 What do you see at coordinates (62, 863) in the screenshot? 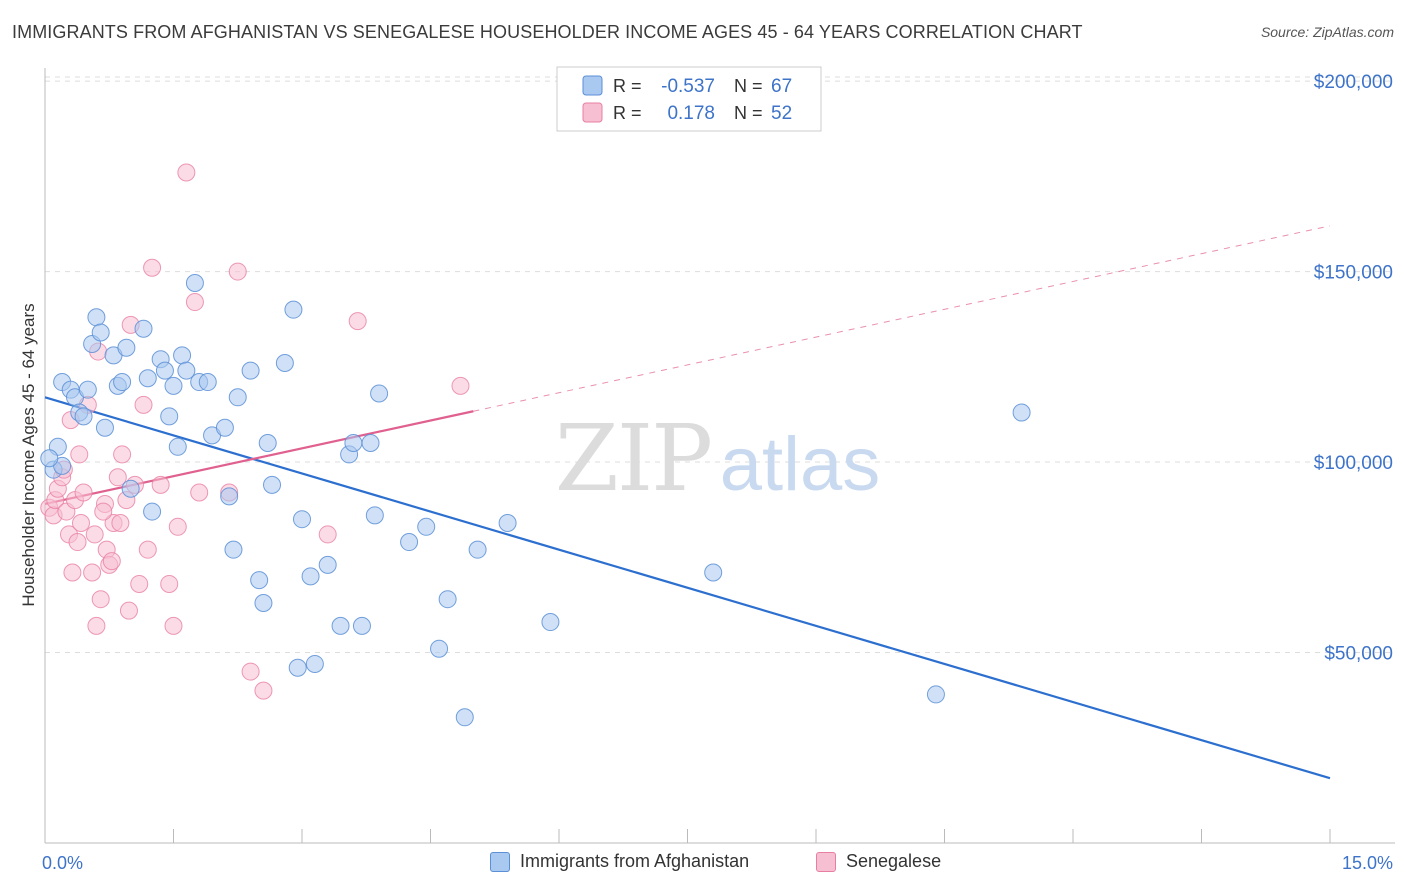
I see `x-tick-label-0: 0.0%` at bounding box center [62, 863].